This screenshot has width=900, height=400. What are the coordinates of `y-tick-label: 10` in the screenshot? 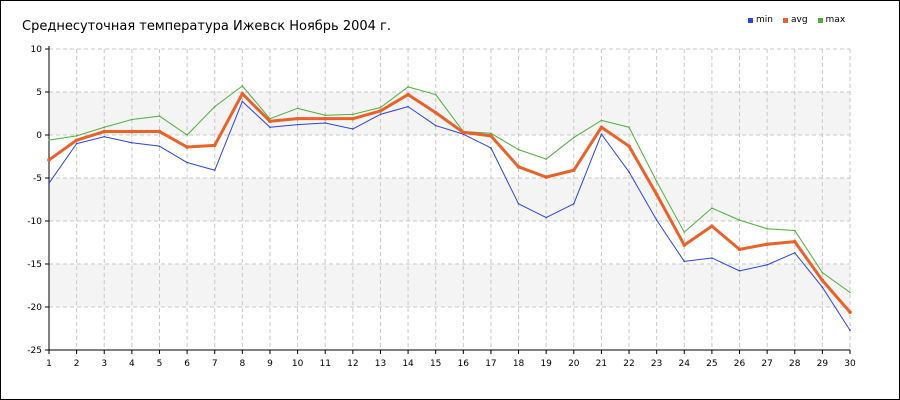 It's located at (37, 50).